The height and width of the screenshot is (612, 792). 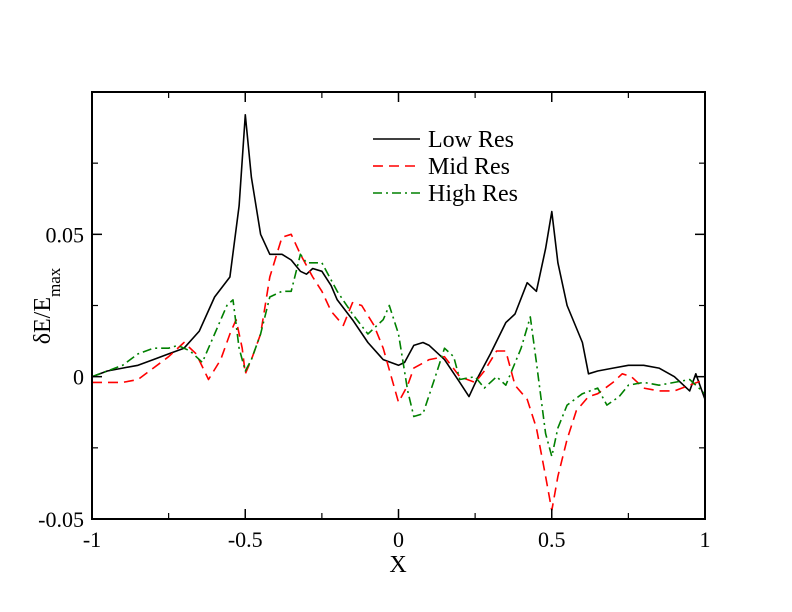 I want to click on x-axis-label: X, so click(x=397, y=565).